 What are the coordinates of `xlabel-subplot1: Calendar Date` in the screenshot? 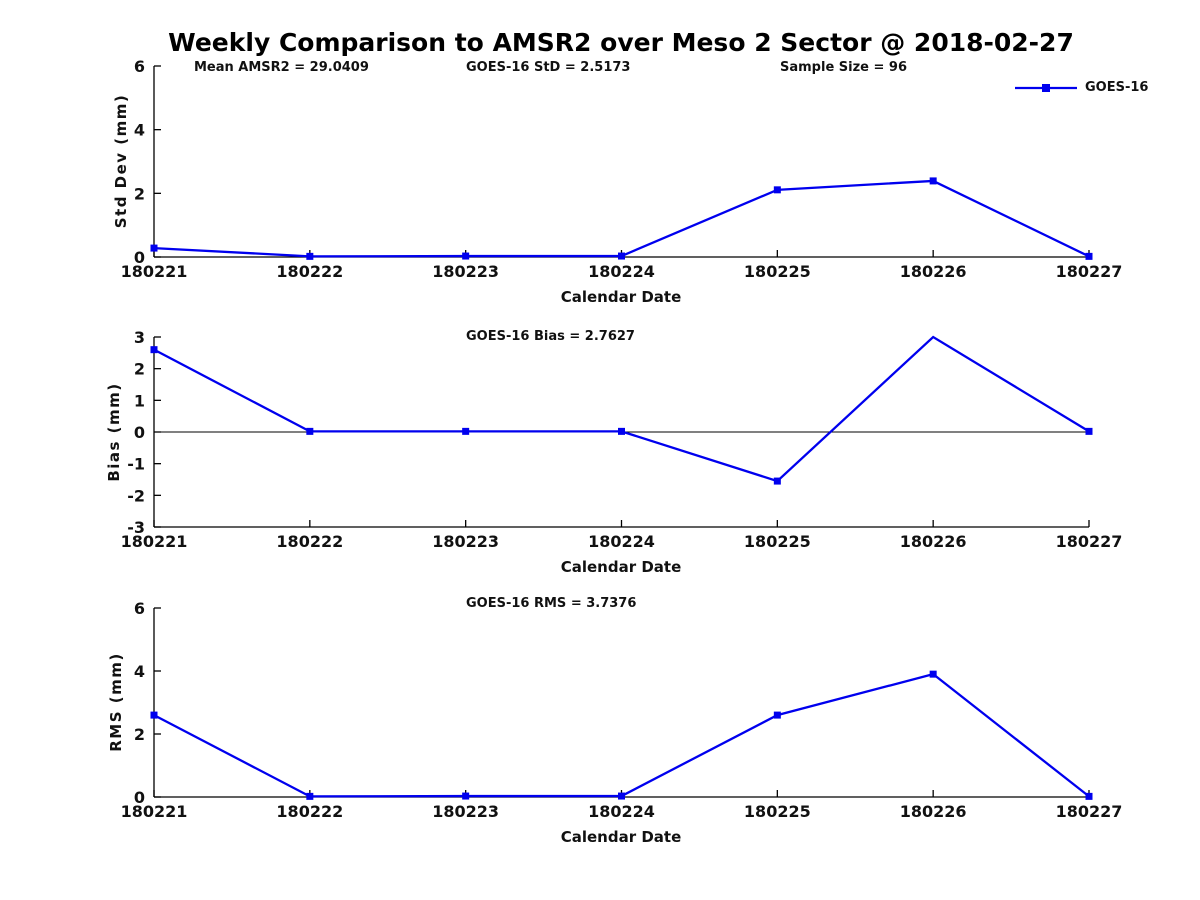 It's located at (621, 297).